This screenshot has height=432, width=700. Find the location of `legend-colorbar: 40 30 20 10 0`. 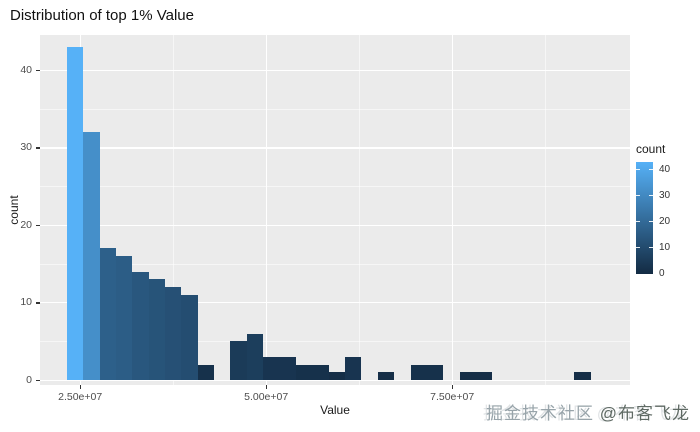

legend-colorbar: 40 30 20 10 0 is located at coordinates (653, 220).